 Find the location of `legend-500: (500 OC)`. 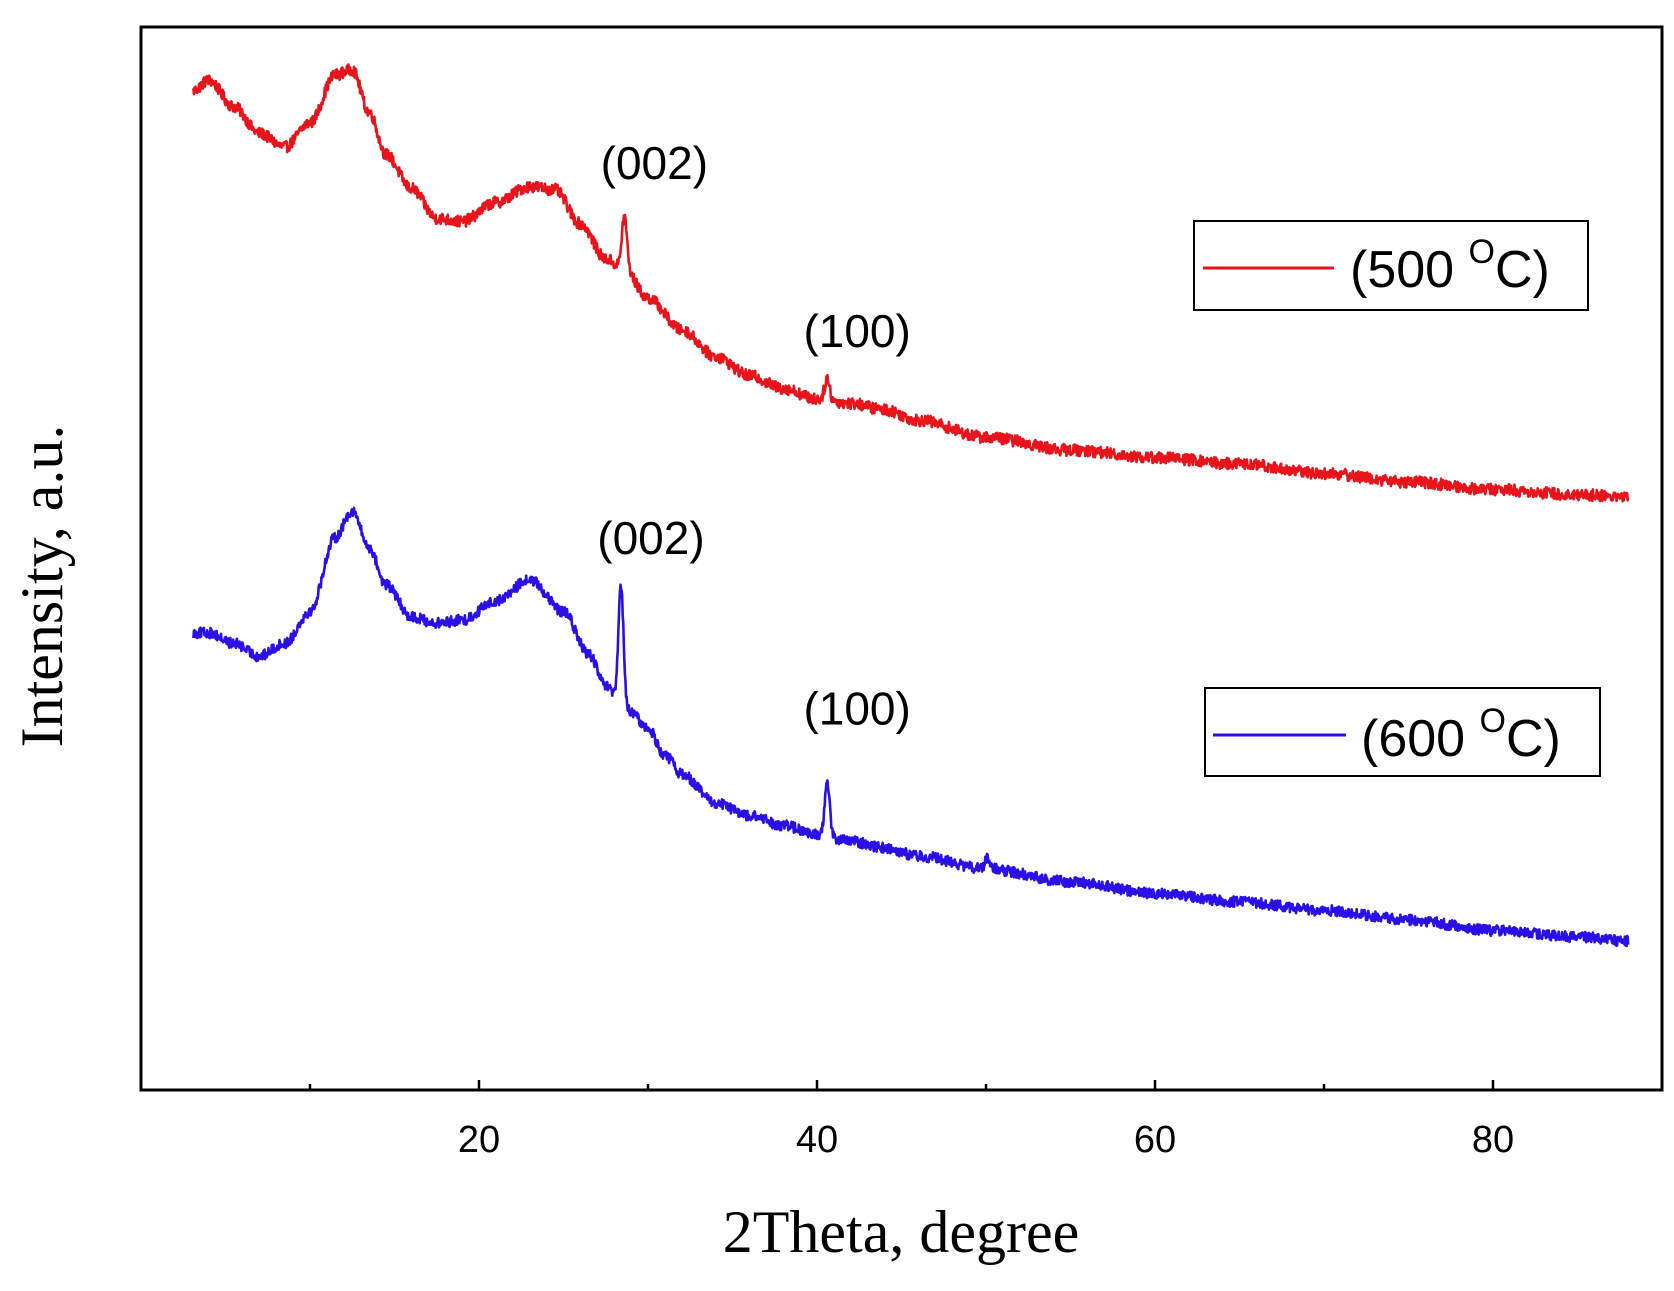

legend-500: (500 OC) is located at coordinates (1391, 265).